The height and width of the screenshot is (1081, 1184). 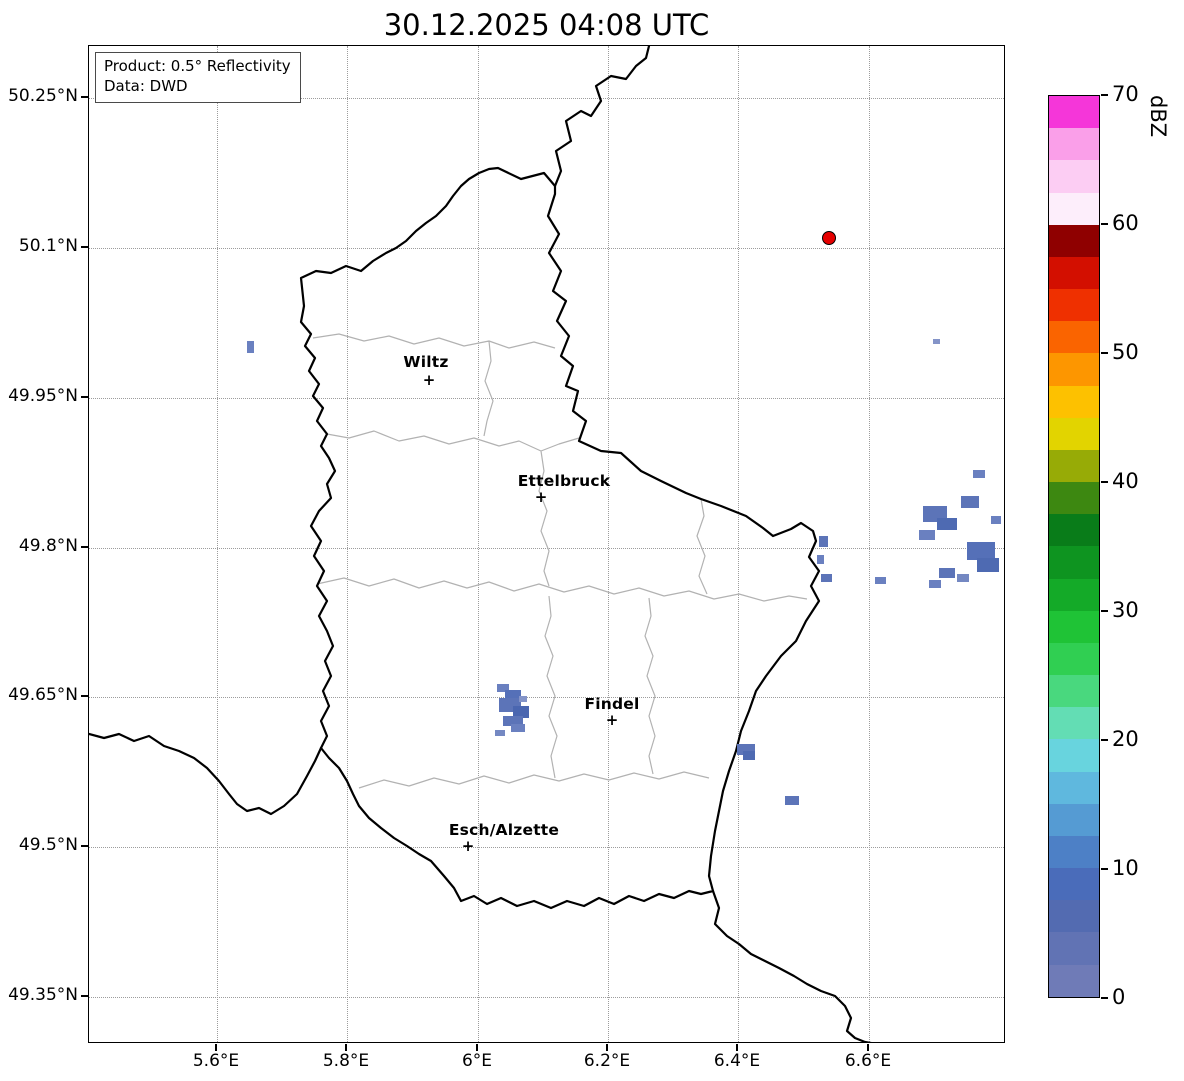 I want to click on x-tick-label: 5.6°E, so click(x=216, y=1061).